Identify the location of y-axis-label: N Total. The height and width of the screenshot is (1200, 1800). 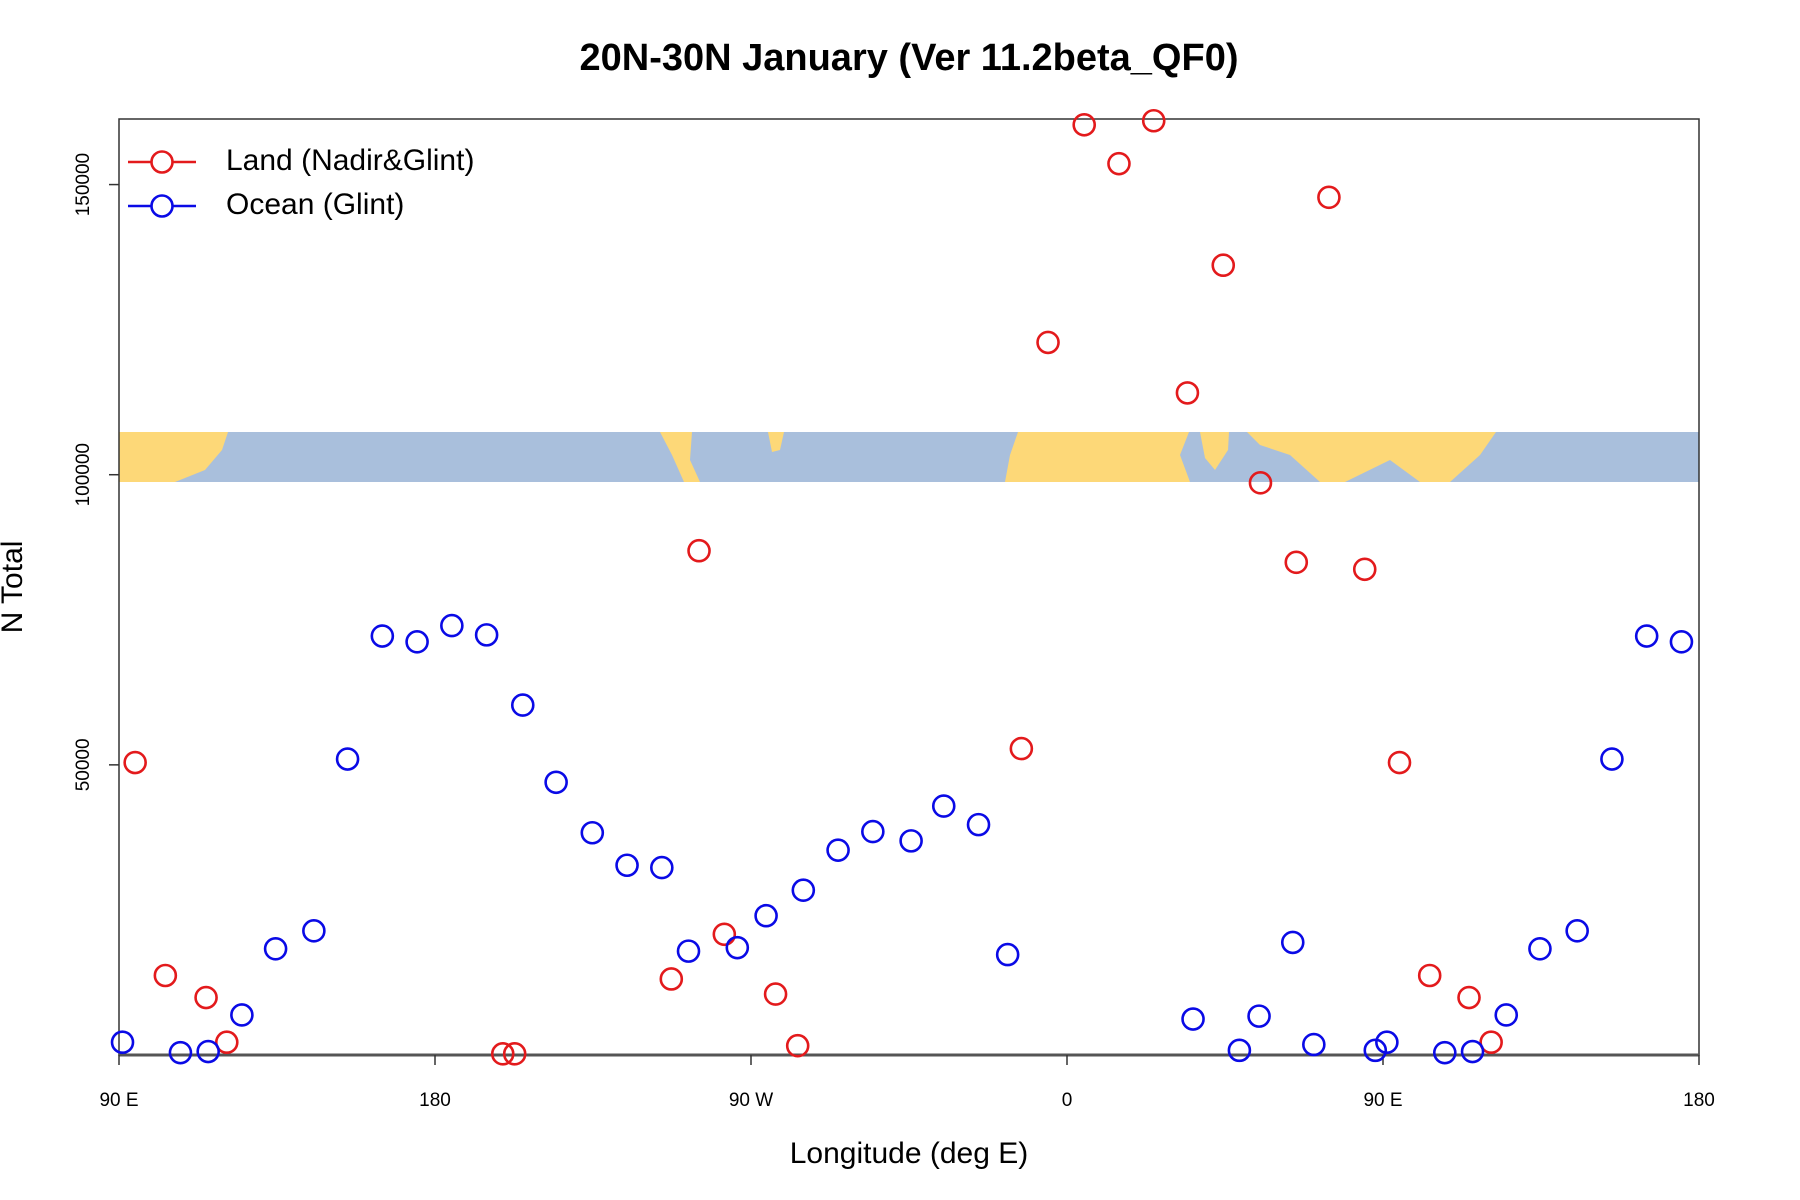
(14, 587).